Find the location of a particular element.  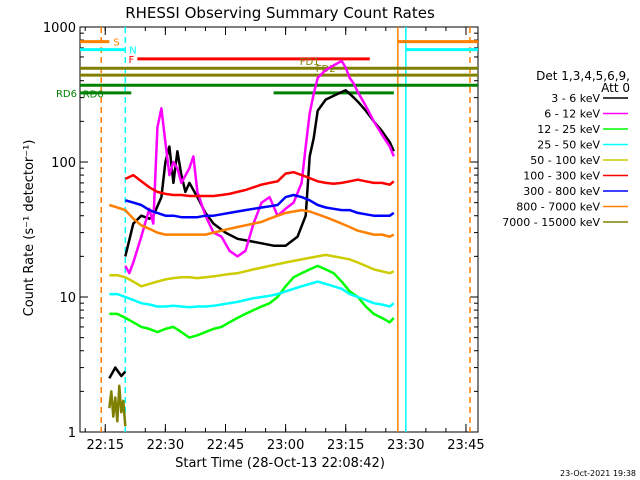

date-stamp: 23-Oct-2021 19:38 is located at coordinates (598, 473).